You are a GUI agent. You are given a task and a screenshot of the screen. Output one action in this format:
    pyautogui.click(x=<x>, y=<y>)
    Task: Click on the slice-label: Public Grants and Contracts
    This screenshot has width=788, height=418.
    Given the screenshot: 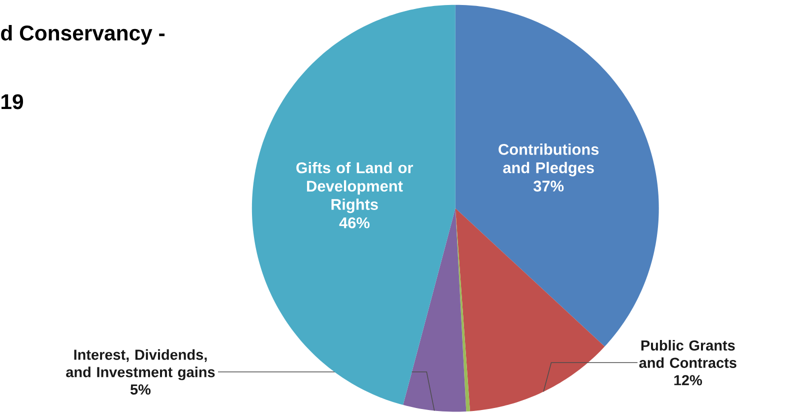 What is the action you would take?
    pyautogui.click(x=687, y=354)
    